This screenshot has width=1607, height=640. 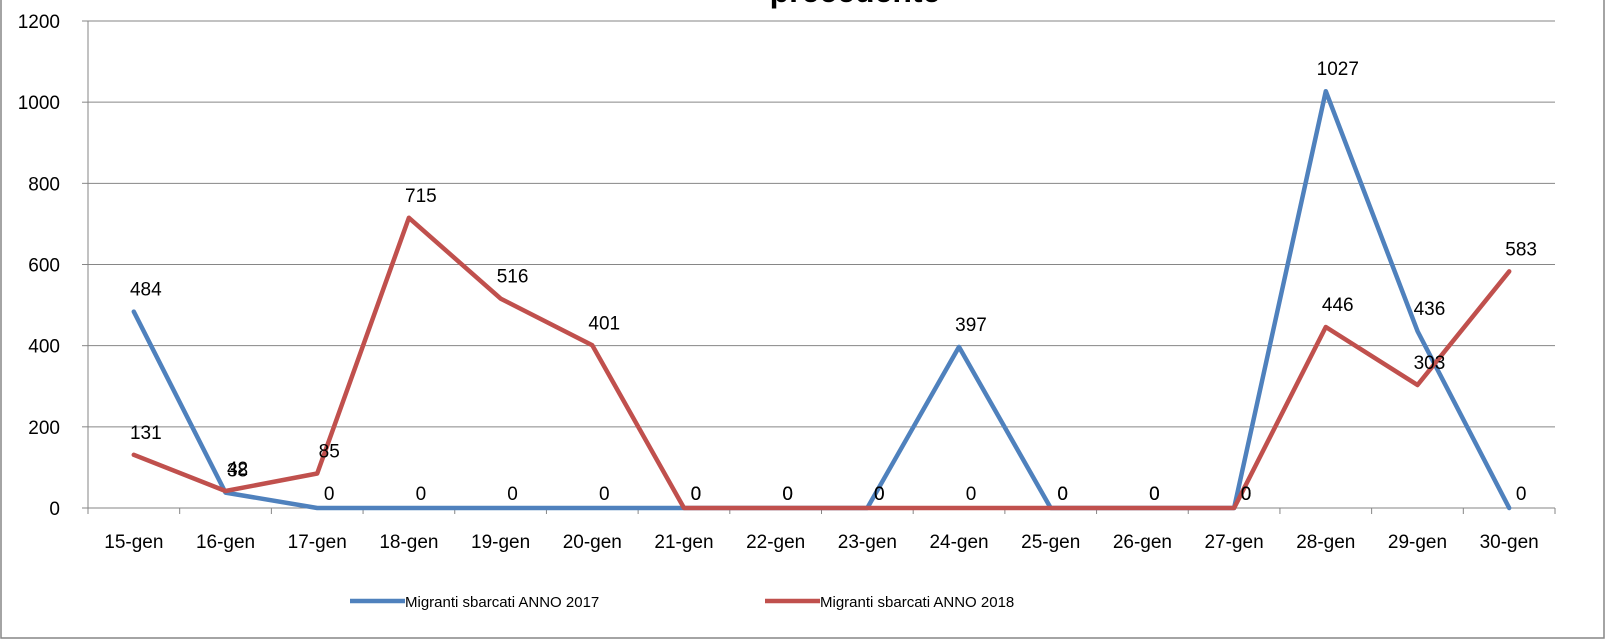 What do you see at coordinates (329, 452) in the screenshot?
I see `data-label: 85` at bounding box center [329, 452].